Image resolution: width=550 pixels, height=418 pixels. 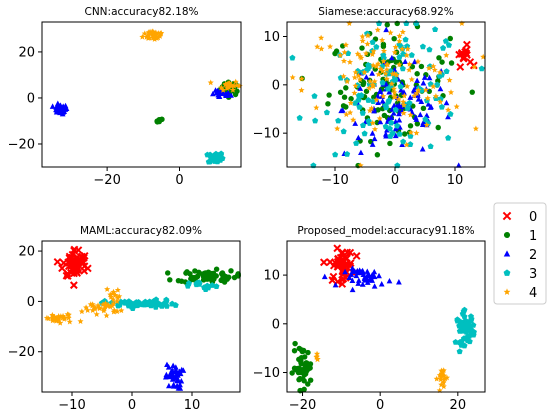 What do you see at coordinates (533, 293) in the screenshot?
I see `legend-label: 4` at bounding box center [533, 293].